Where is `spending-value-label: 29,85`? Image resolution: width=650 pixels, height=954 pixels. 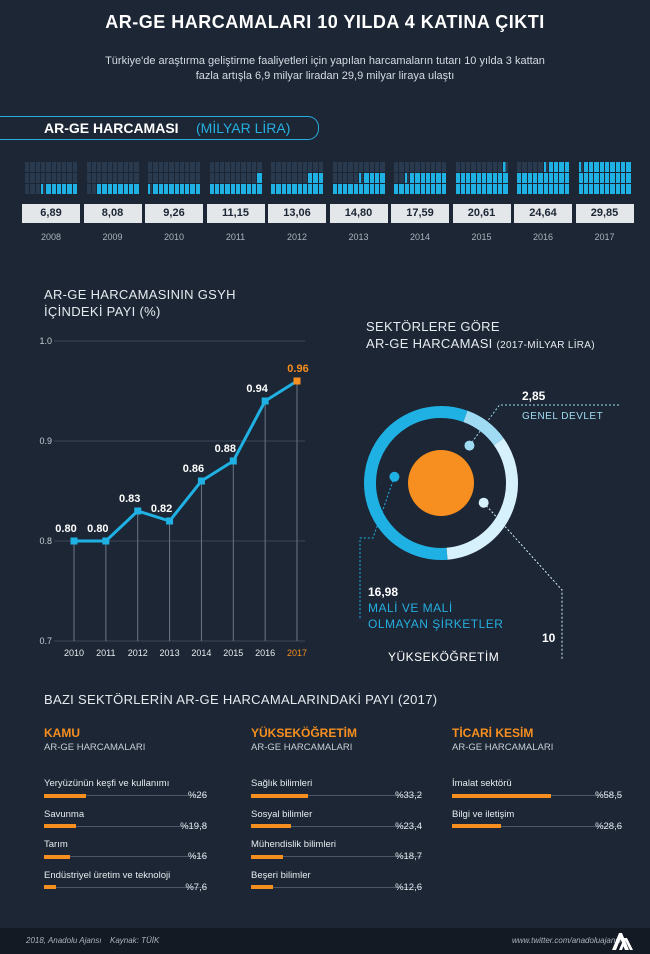
spending-value-label: 29,85 is located at coordinates (604, 213).